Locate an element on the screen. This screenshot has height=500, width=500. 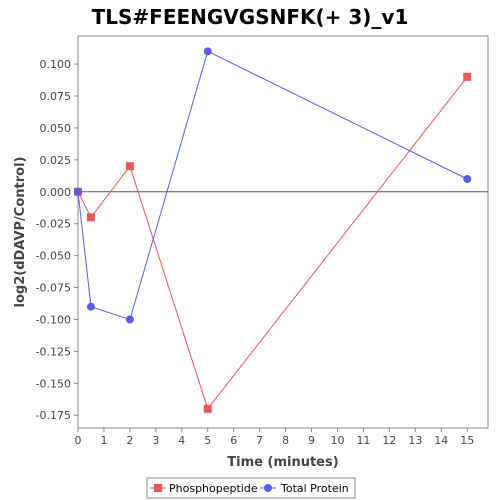
x-tick-label: 1 is located at coordinates (103, 440).